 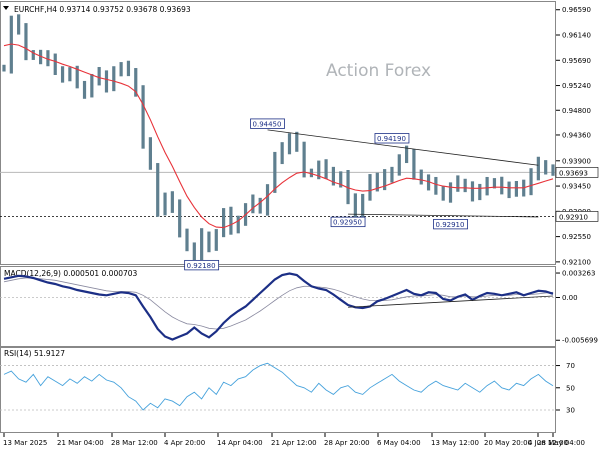 I want to click on price-tick-label: 0.94360, so click(x=576, y=135).